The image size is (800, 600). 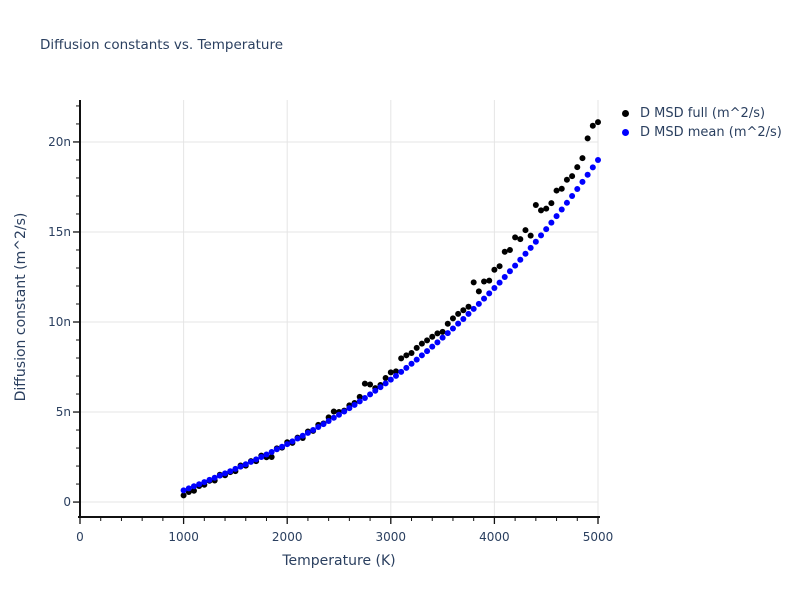 I want to click on legend-label-d-msd-full: D MSD full (m^2/s), so click(x=703, y=113).